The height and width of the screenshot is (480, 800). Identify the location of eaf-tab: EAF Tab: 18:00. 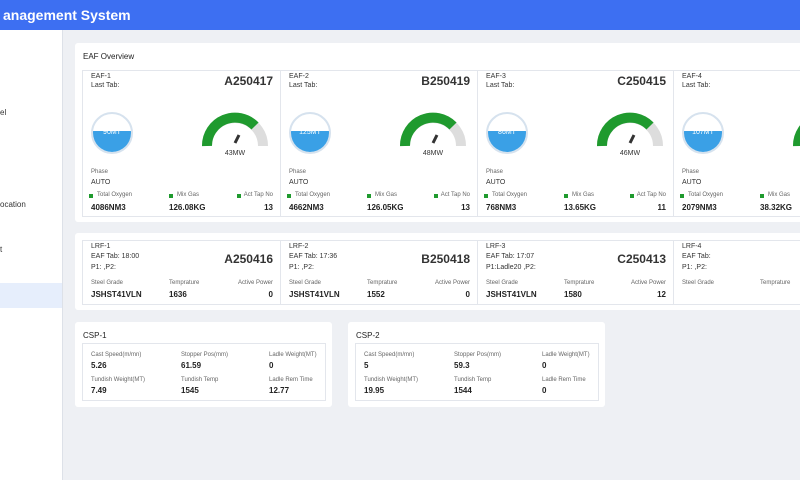
(115, 256).